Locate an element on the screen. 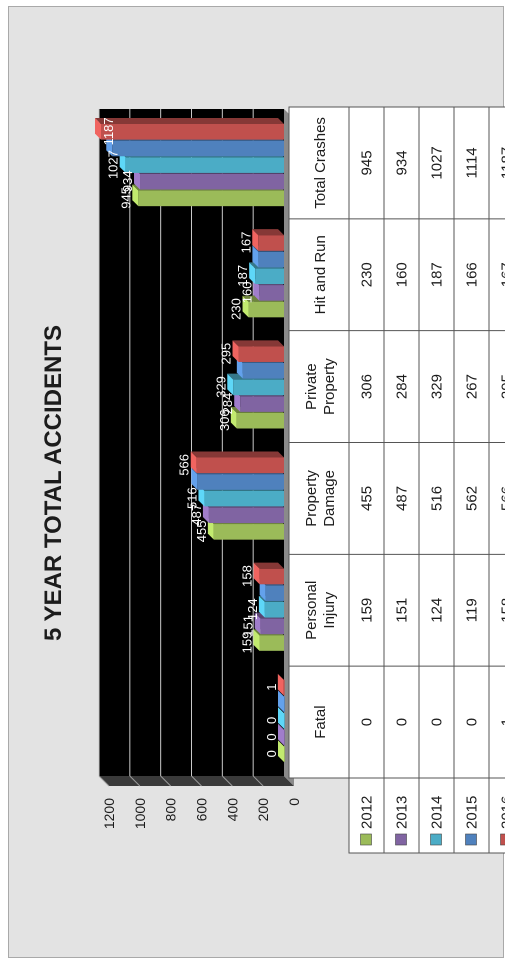 Image resolution: width=516 pixels, height=969 pixels. y-tick-label: 200 is located at coordinates (263, 810).